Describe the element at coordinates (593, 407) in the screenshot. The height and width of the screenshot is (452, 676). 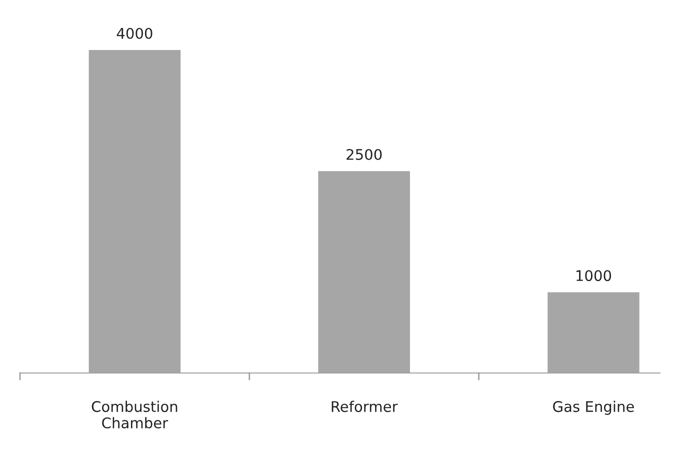
I see `x-tick-label: Gas Engine` at that location.